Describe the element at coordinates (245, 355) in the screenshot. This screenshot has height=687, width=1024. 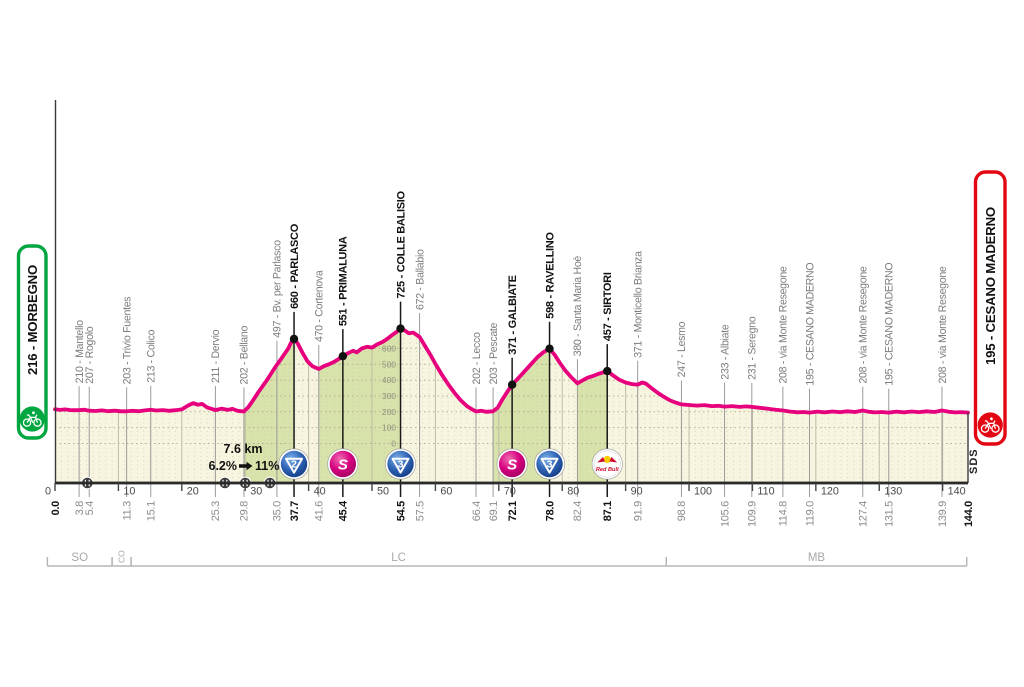
I see `waypoint-label: 202 - Bellano` at that location.